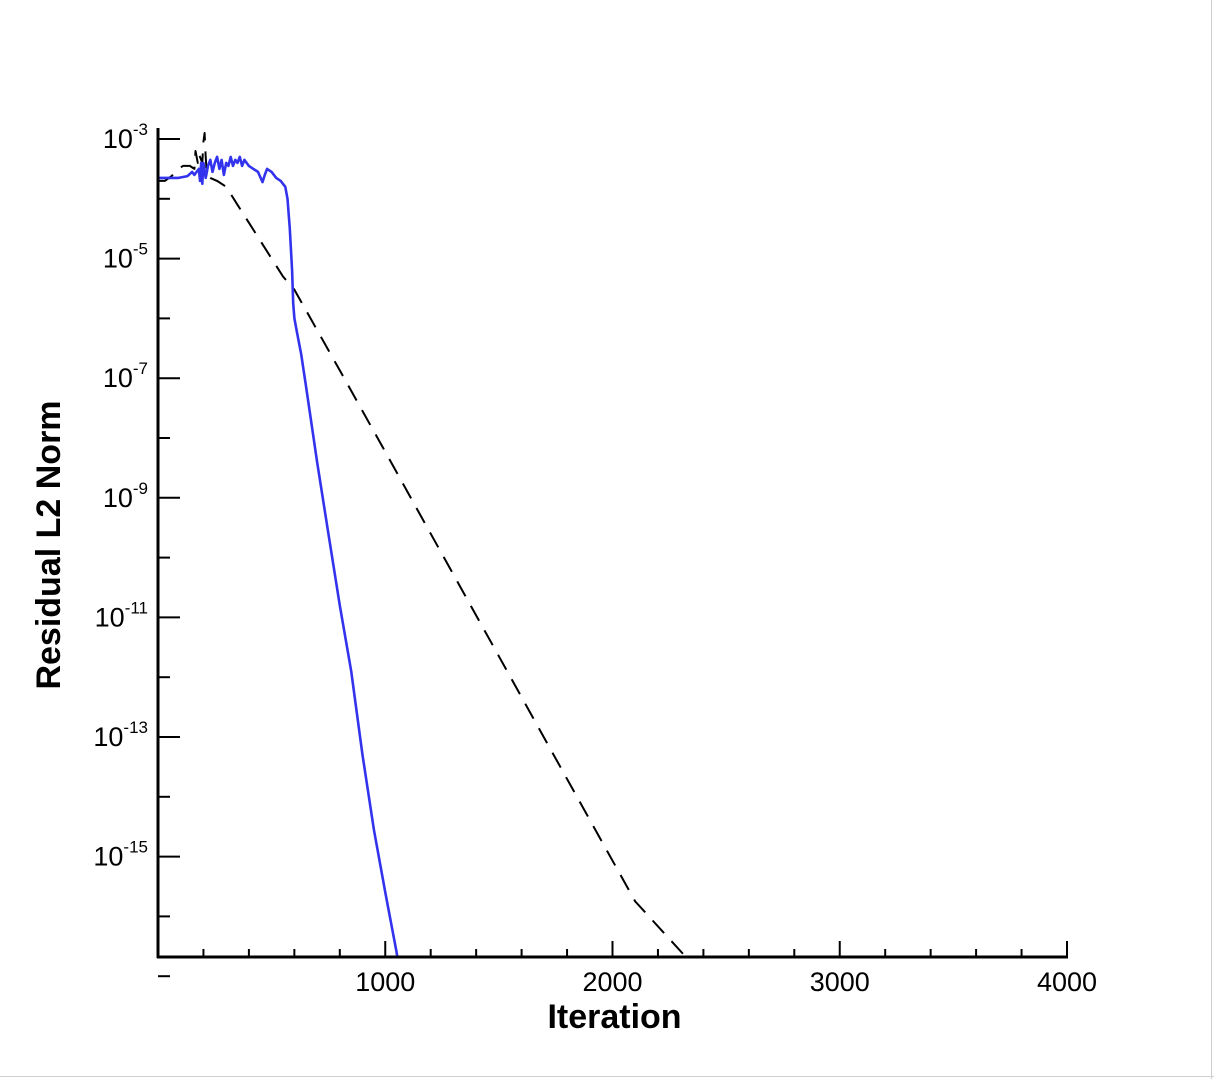 This screenshot has width=1214, height=1079. Describe the element at coordinates (49, 544) in the screenshot. I see `y-axis-title: Residual L2 Norm` at that location.